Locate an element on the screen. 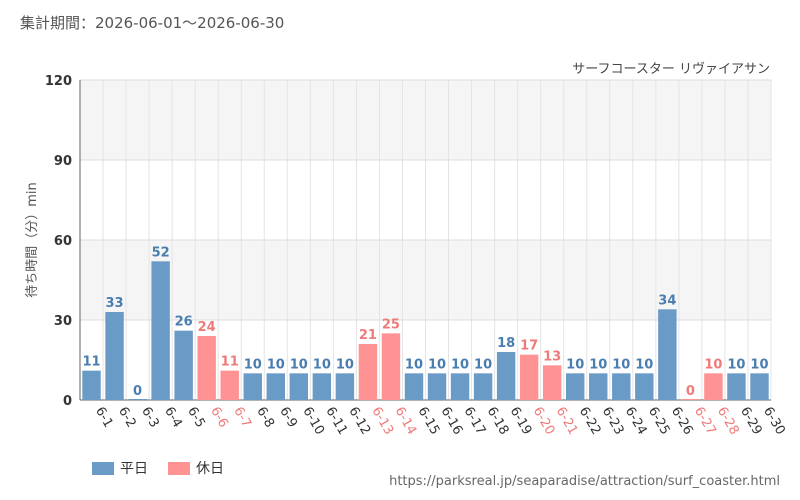  y-axis-ticks: 0 30 60 90 120 is located at coordinates (58, 241).